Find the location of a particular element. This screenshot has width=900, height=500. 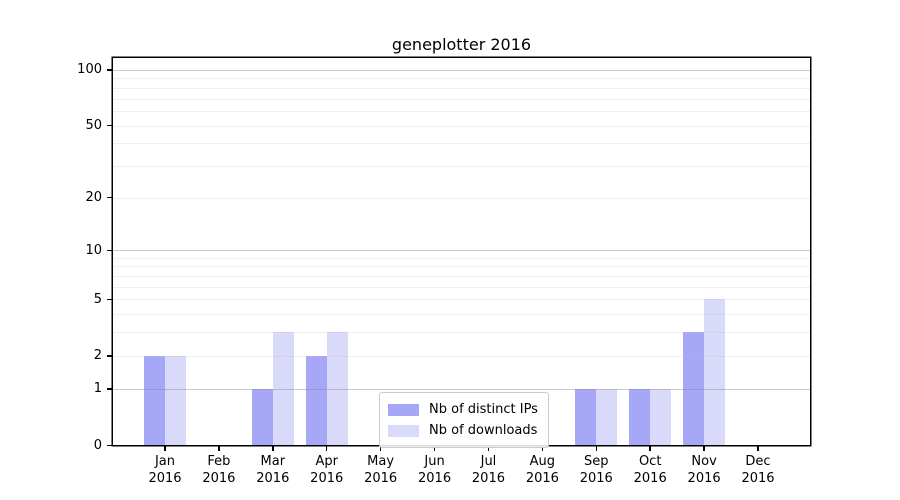

x-tick-mark-may is located at coordinates (380, 448).